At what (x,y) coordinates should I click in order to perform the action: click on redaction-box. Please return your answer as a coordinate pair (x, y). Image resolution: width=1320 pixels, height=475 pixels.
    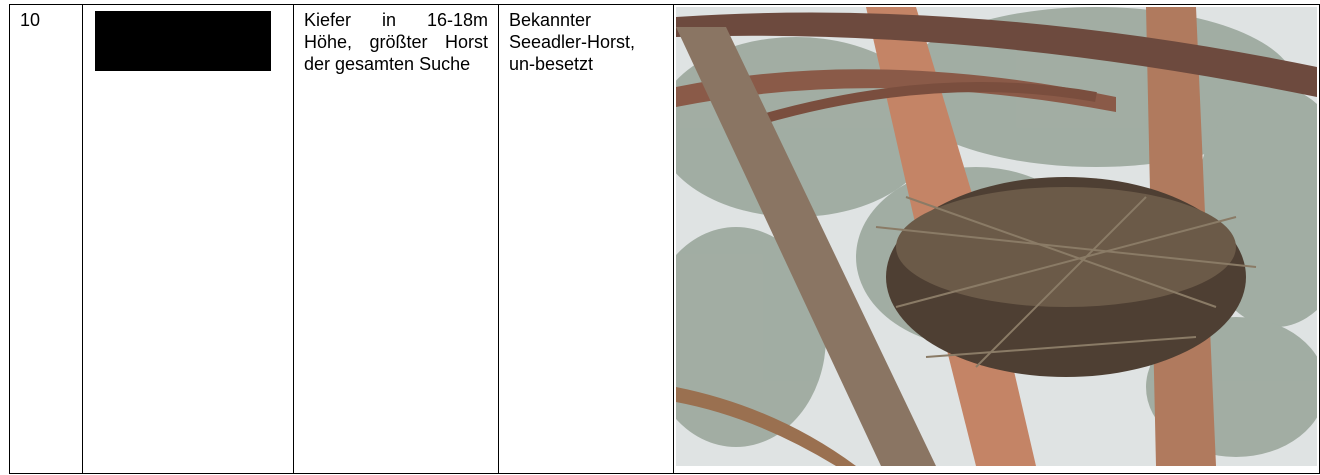
    Looking at the image, I should click on (183, 41).